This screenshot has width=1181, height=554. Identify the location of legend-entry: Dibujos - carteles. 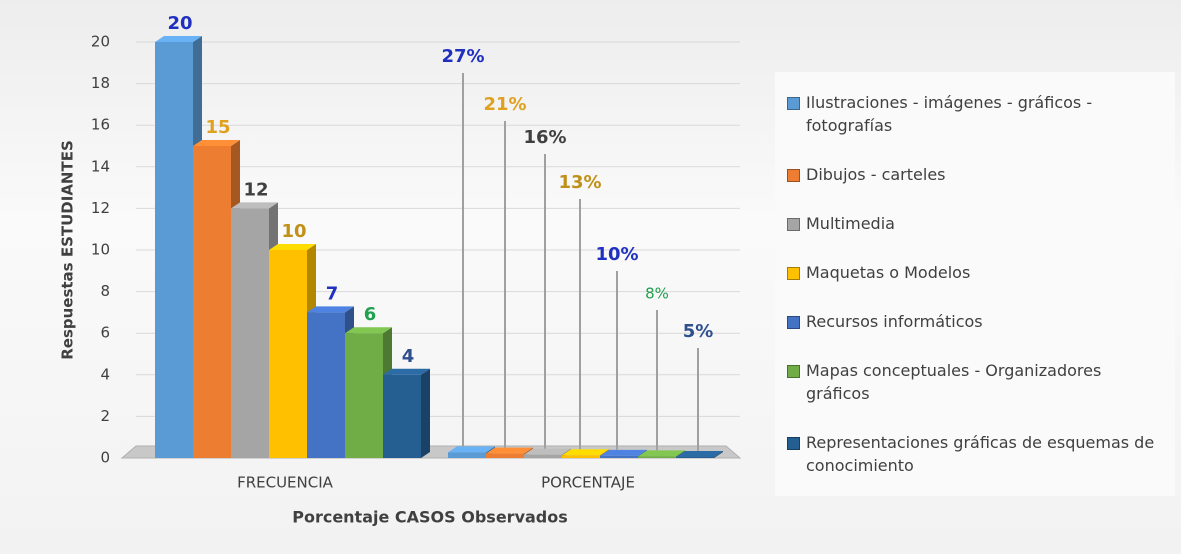
(975, 174).